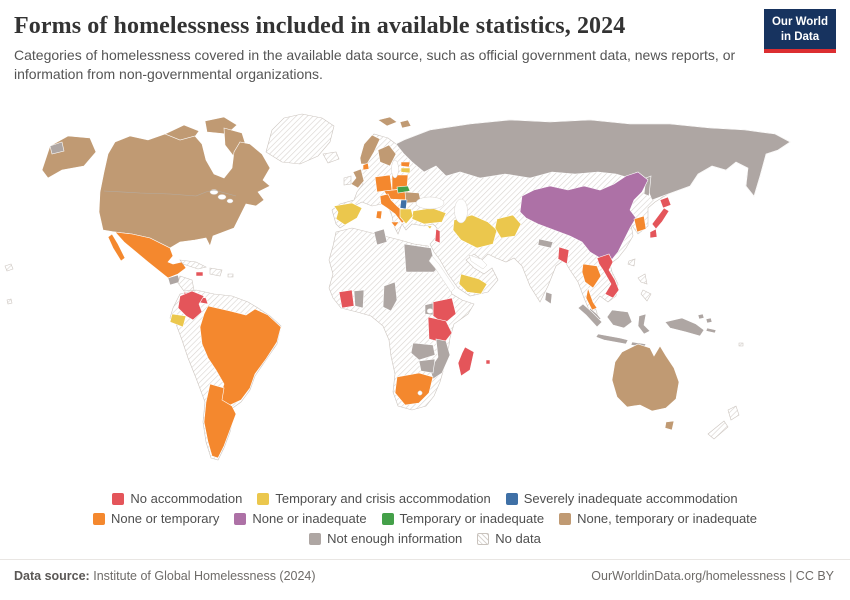 This screenshot has height=600, width=850. Describe the element at coordinates (374, 498) in the screenshot. I see `legend-item-temporary-crisis: Temporary and crisis accommodation` at that location.